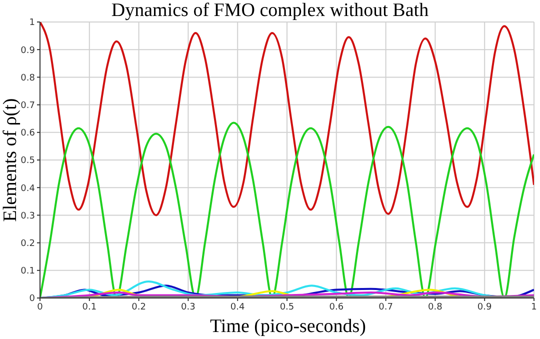 This screenshot has width=540, height=339. Describe the element at coordinates (484, 307) in the screenshot. I see `x-tick-label: 0.9` at that location.